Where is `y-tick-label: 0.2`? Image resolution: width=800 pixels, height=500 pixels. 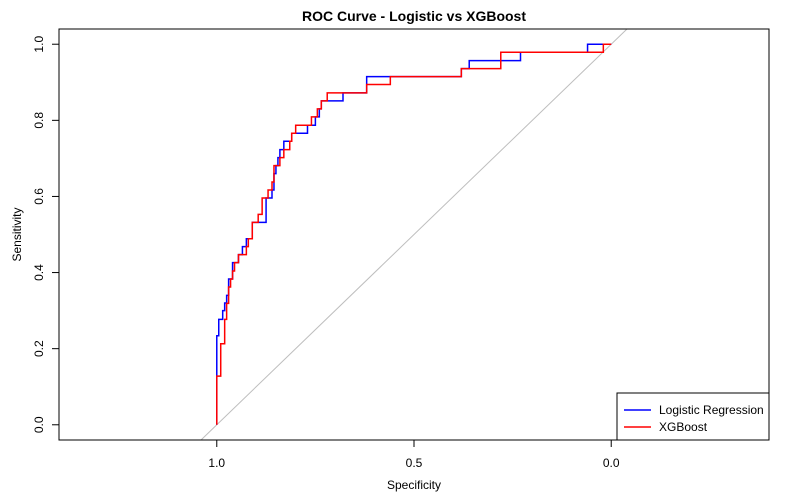
y-tick-label: 0.2 is located at coordinates (39, 348).